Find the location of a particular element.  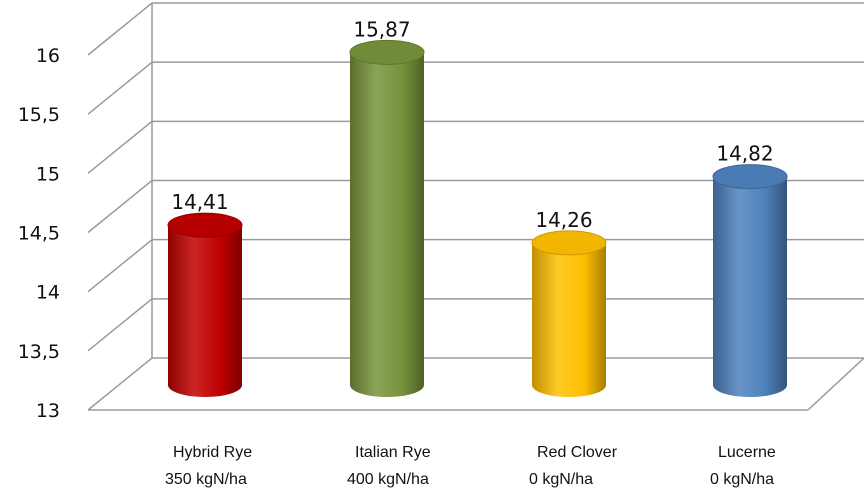

data-label: 15,87 is located at coordinates (381, 29).